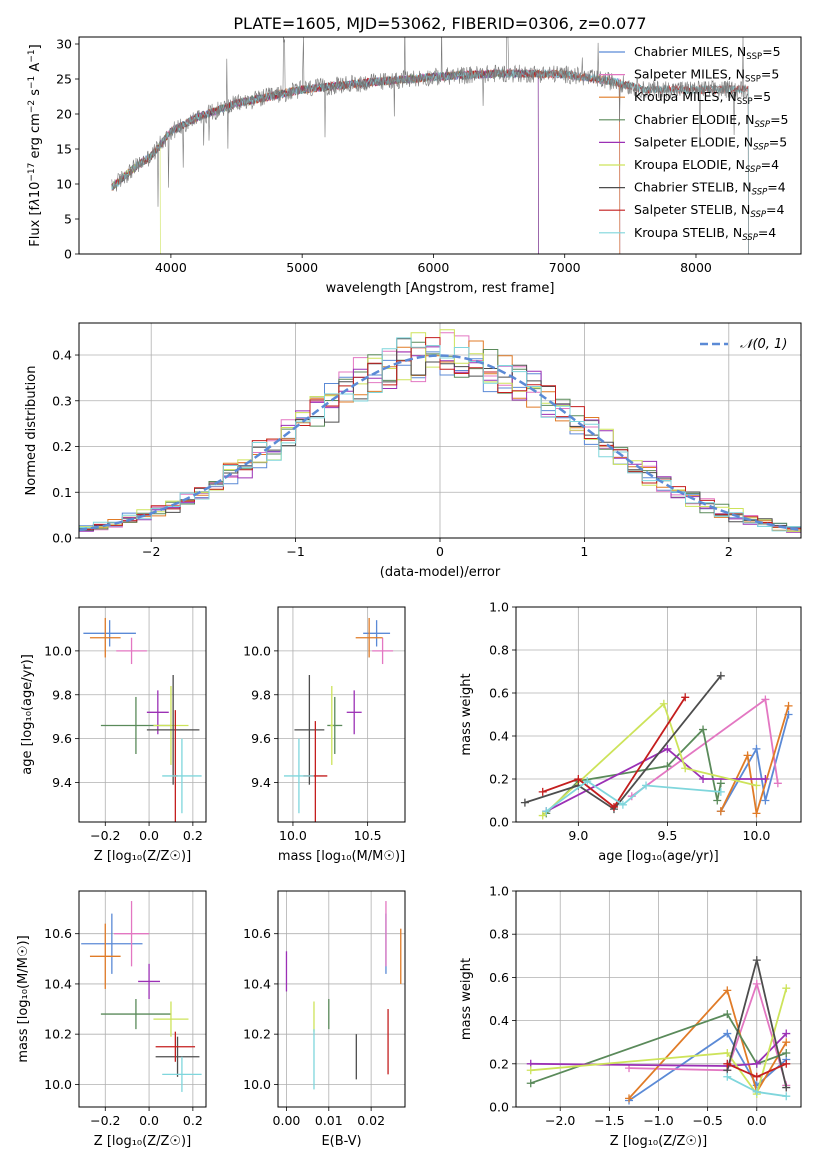  What do you see at coordinates (499, 736) in the screenshot?
I see `y-tick-label: 0.4` at bounding box center [499, 736].